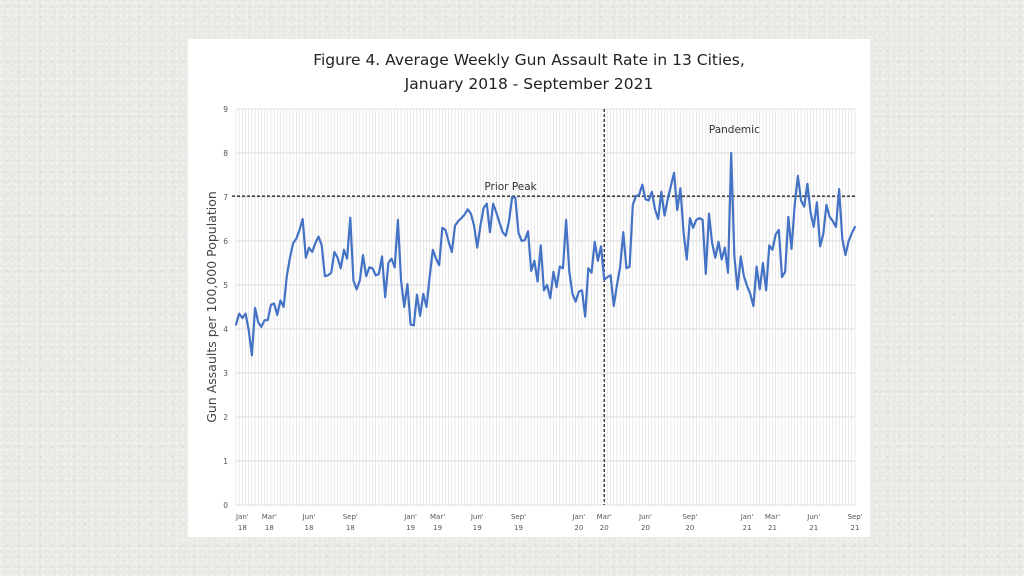  What do you see at coordinates (225, 461) in the screenshot?
I see `y-tick-label: 1` at bounding box center [225, 461].